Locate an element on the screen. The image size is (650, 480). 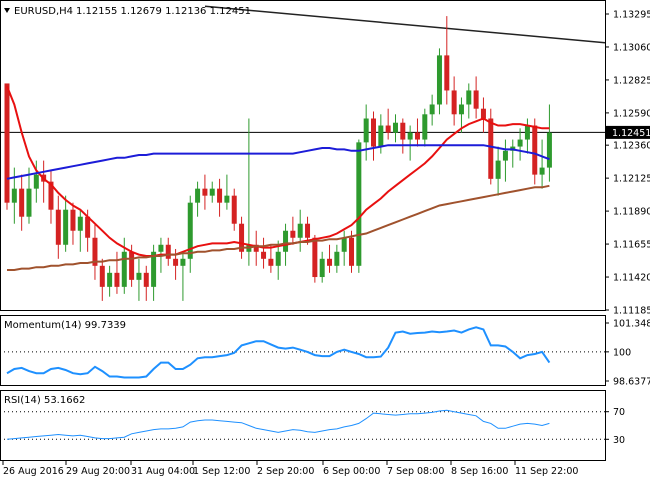
y-tick-label: 1.12590 is located at coordinates (631, 113).